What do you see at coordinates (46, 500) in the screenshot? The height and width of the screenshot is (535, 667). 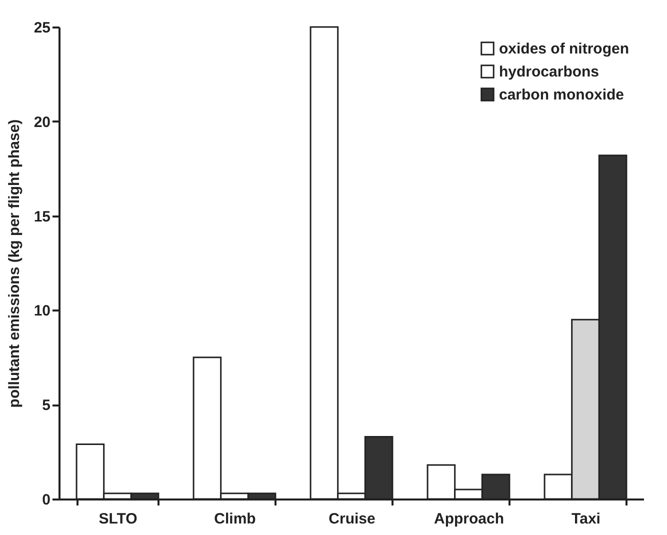 I see `y-tick-label: 0` at bounding box center [46, 500].